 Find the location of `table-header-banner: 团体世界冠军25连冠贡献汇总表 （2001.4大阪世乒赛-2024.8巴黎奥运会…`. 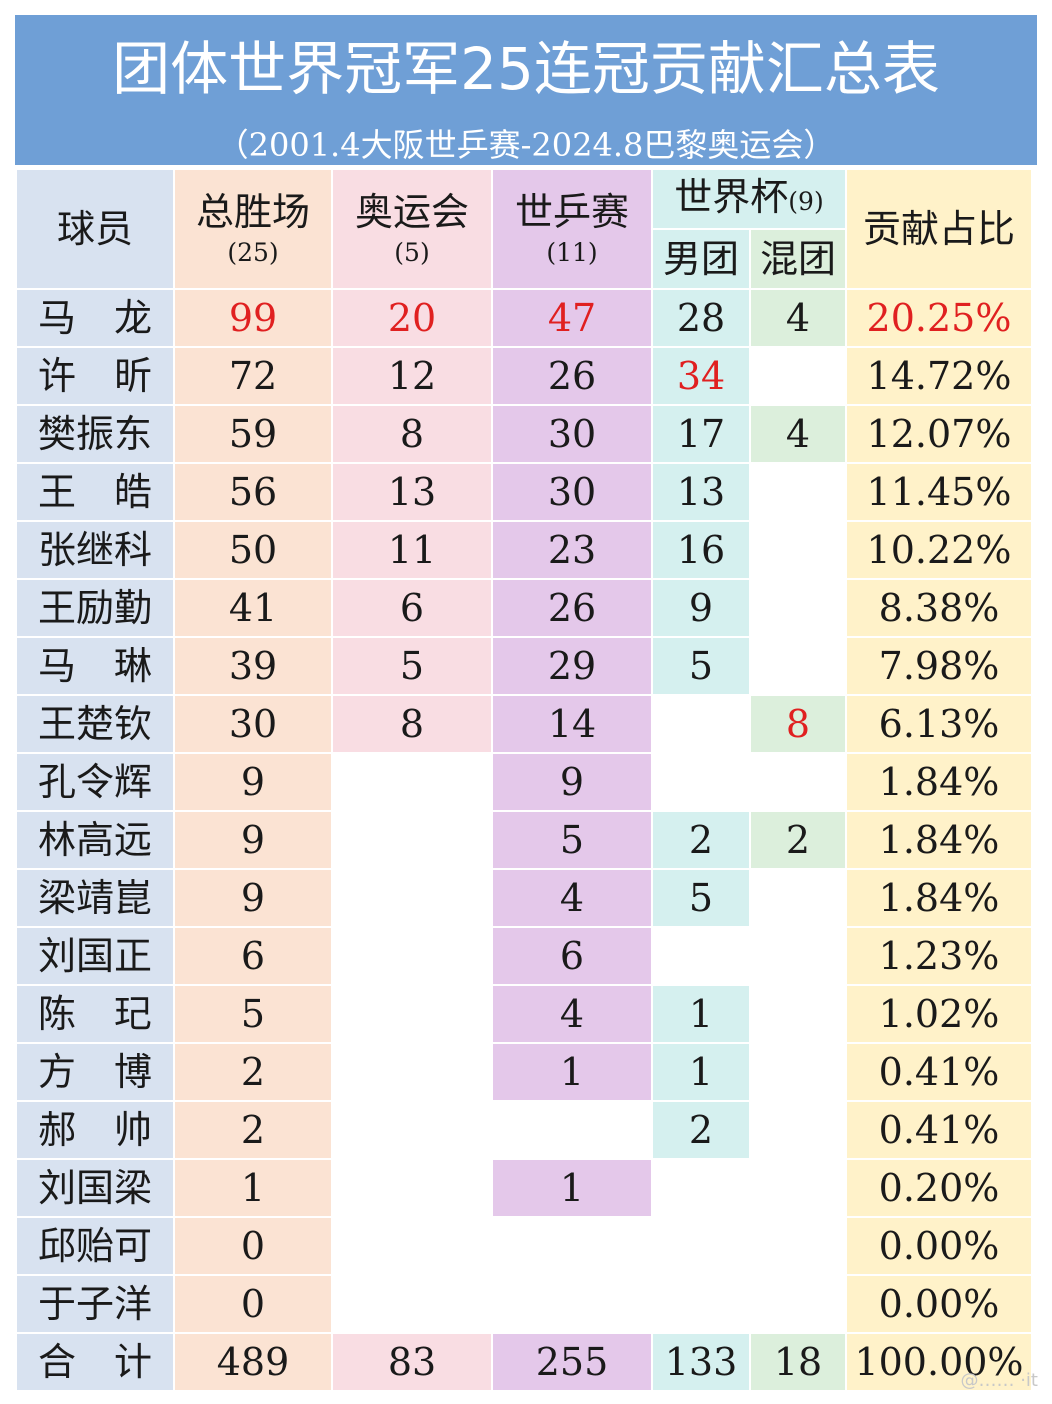

table-header-banner: 团体世界冠军25连冠贡献汇总表 （2001.4大阪世乒赛-2024.8巴黎奥运会… is located at coordinates (526, 90).